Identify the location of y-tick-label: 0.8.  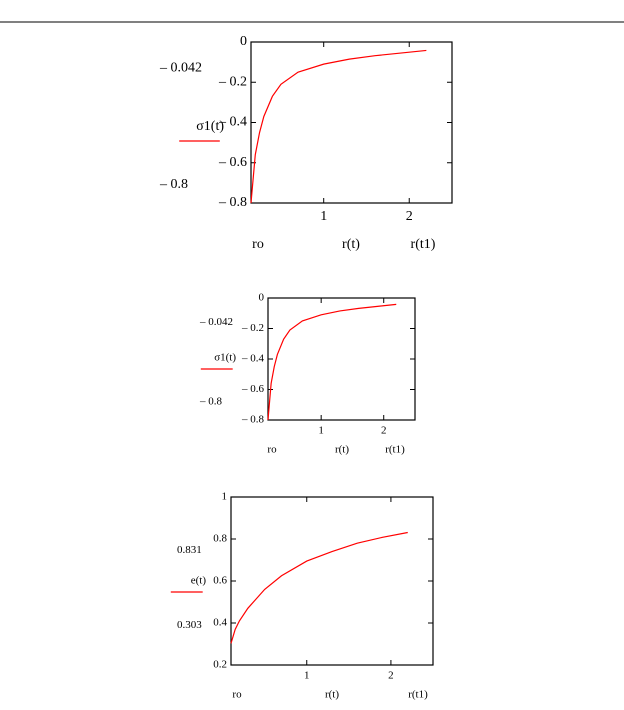
(220, 539).